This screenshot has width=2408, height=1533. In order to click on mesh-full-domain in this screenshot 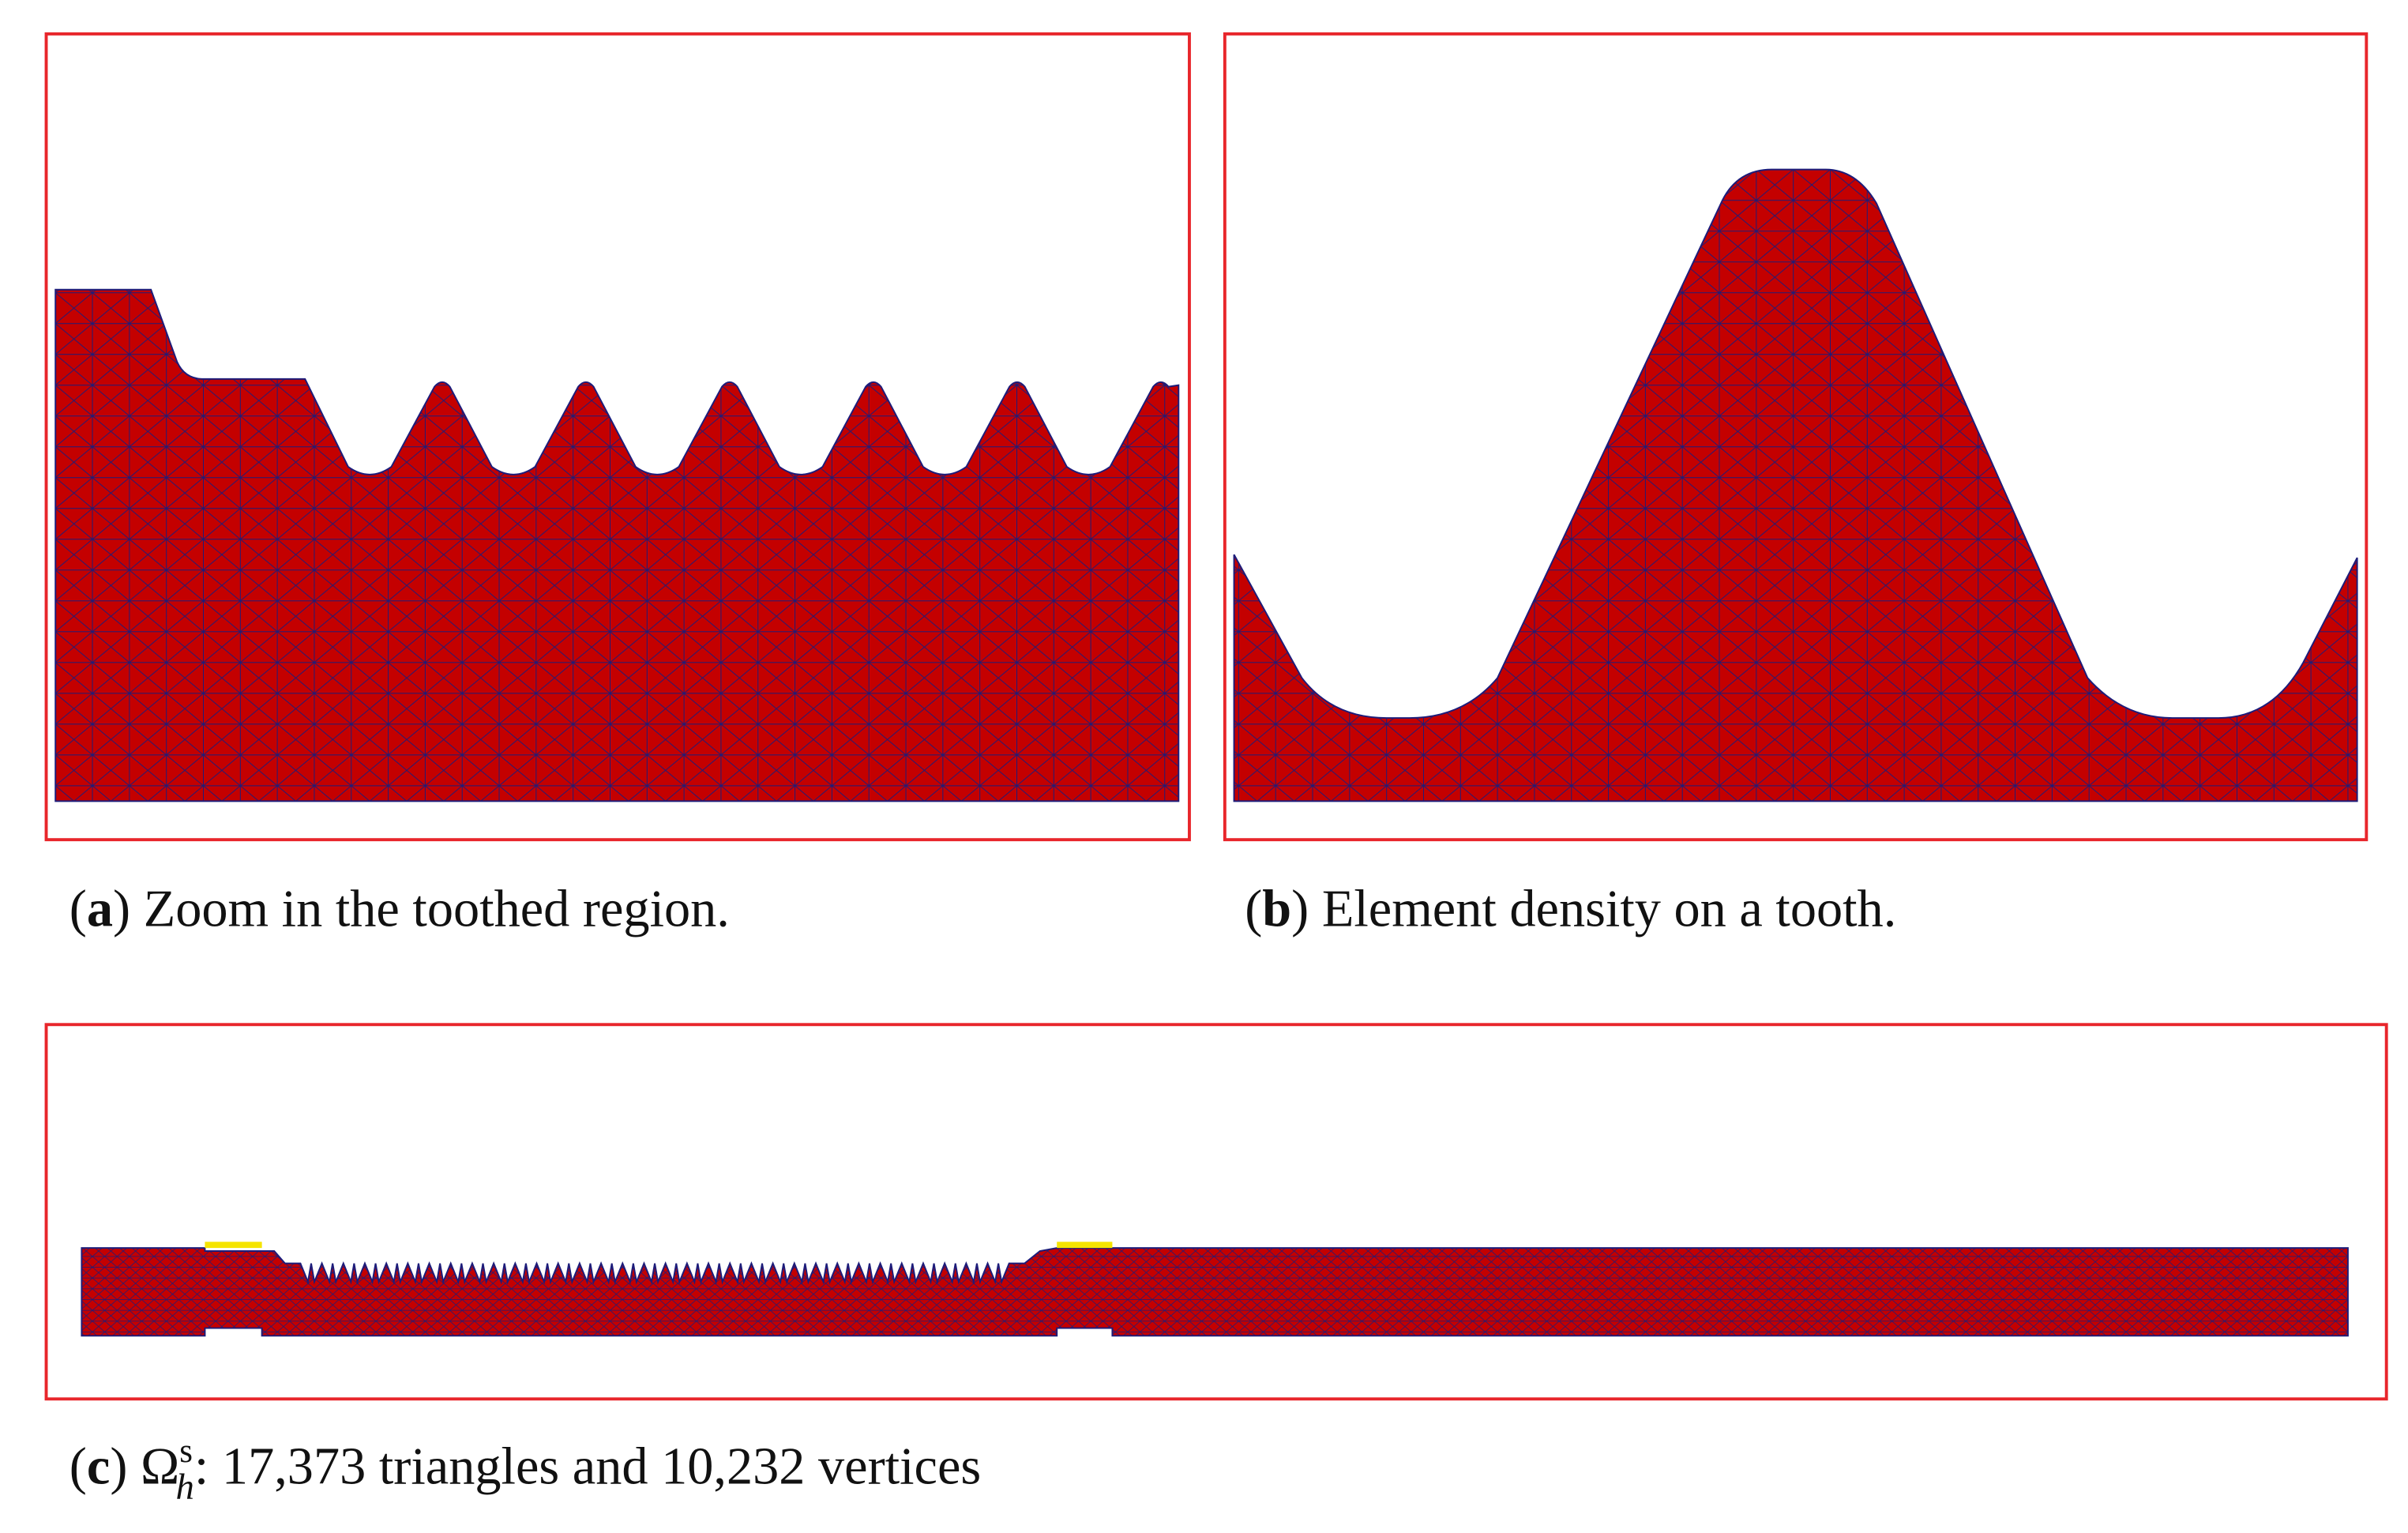, I will do `click(1215, 1292)`.